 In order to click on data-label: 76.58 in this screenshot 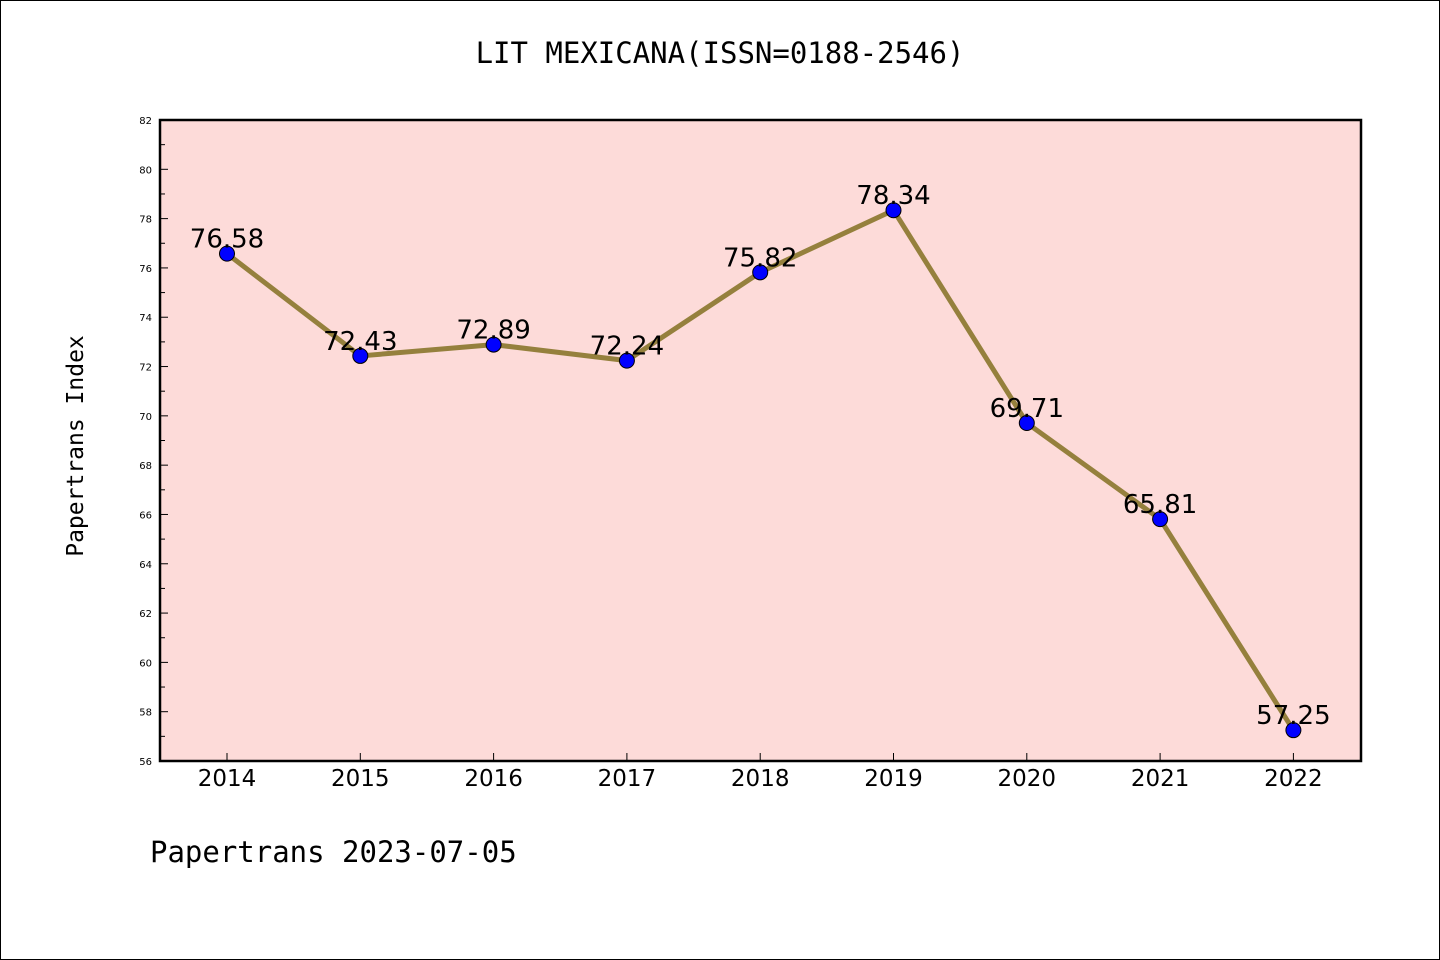, I will do `click(227, 240)`.